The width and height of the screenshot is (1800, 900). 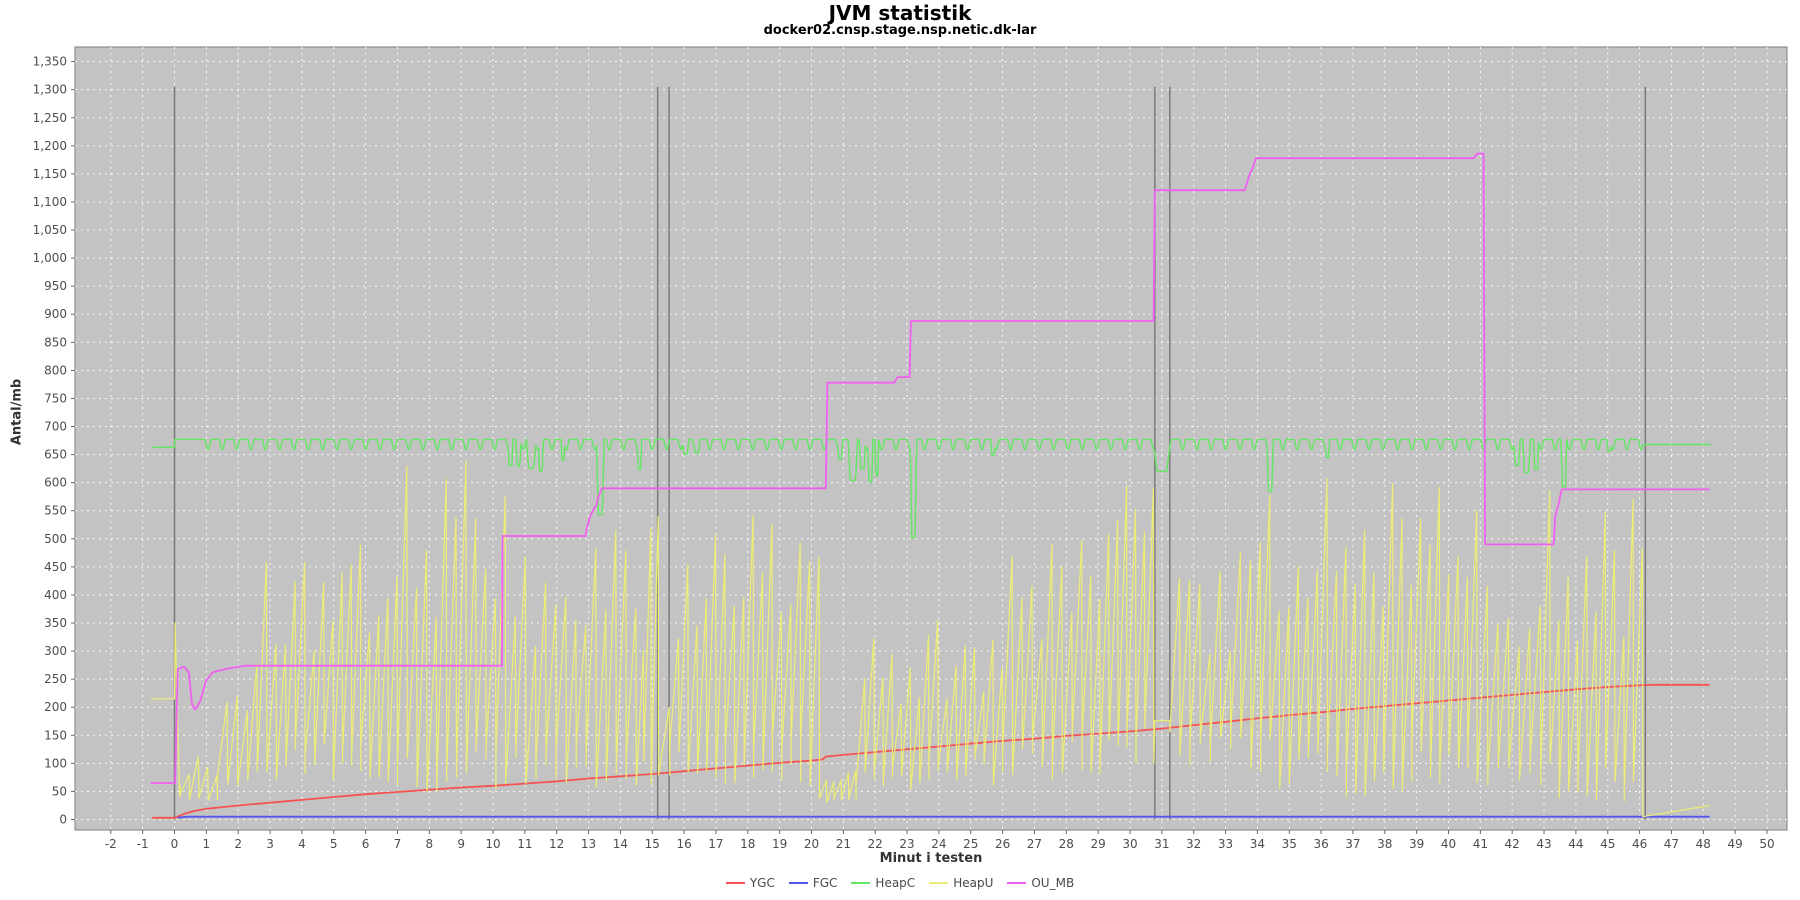 I want to click on x-tick-label: 1, so click(x=207, y=844).